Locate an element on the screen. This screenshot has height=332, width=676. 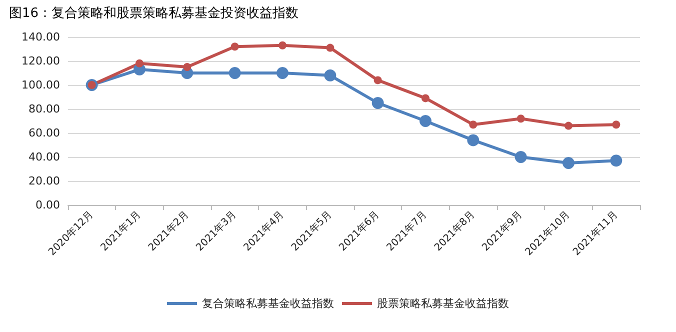
y-tick-label: 20.00 is located at coordinates (44, 181).